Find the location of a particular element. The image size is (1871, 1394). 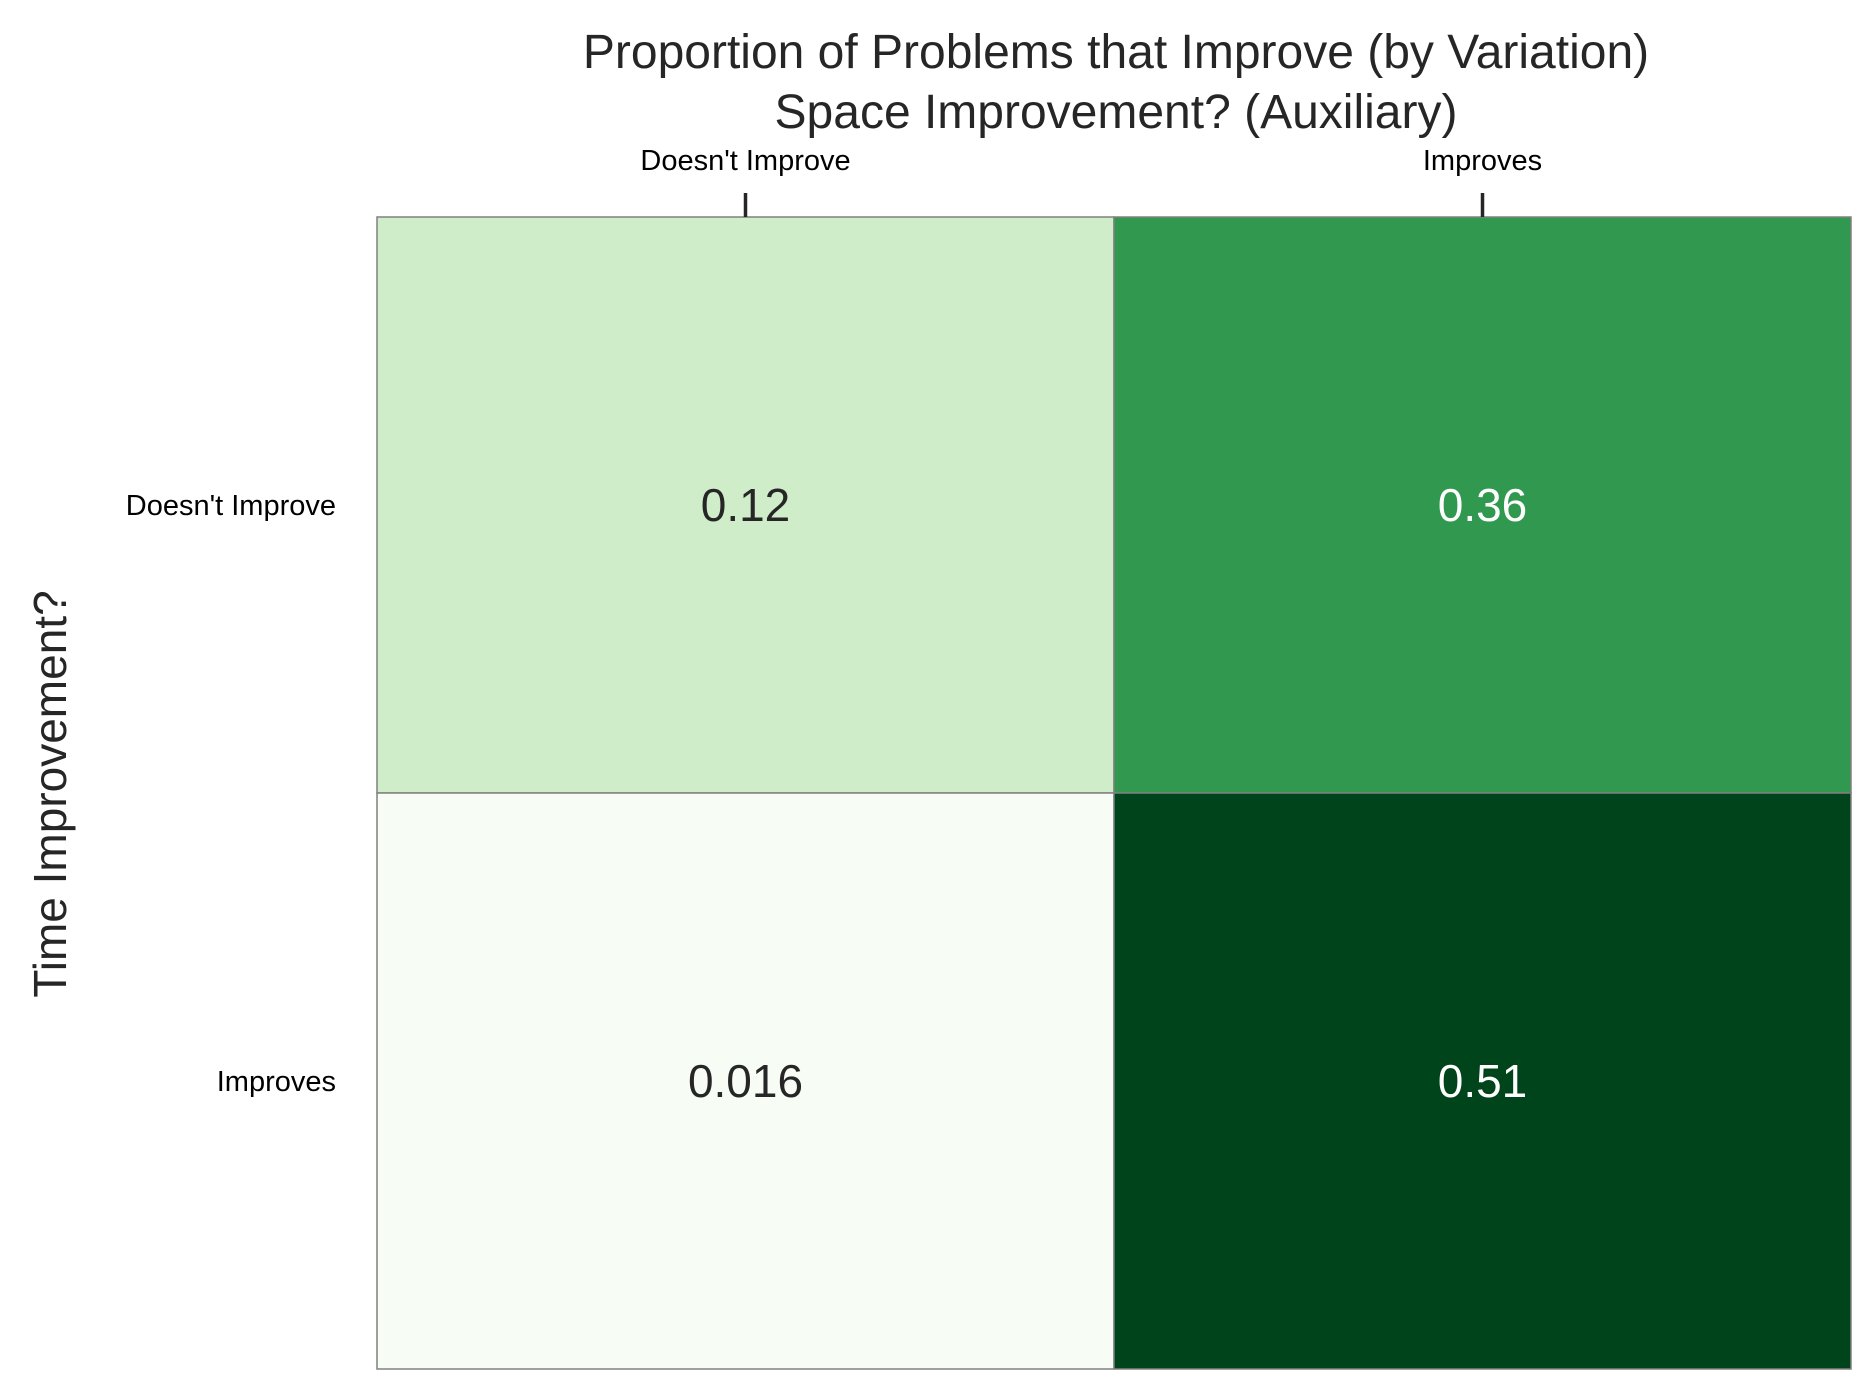

y-tick-label-1: Improves is located at coordinates (276, 1082).